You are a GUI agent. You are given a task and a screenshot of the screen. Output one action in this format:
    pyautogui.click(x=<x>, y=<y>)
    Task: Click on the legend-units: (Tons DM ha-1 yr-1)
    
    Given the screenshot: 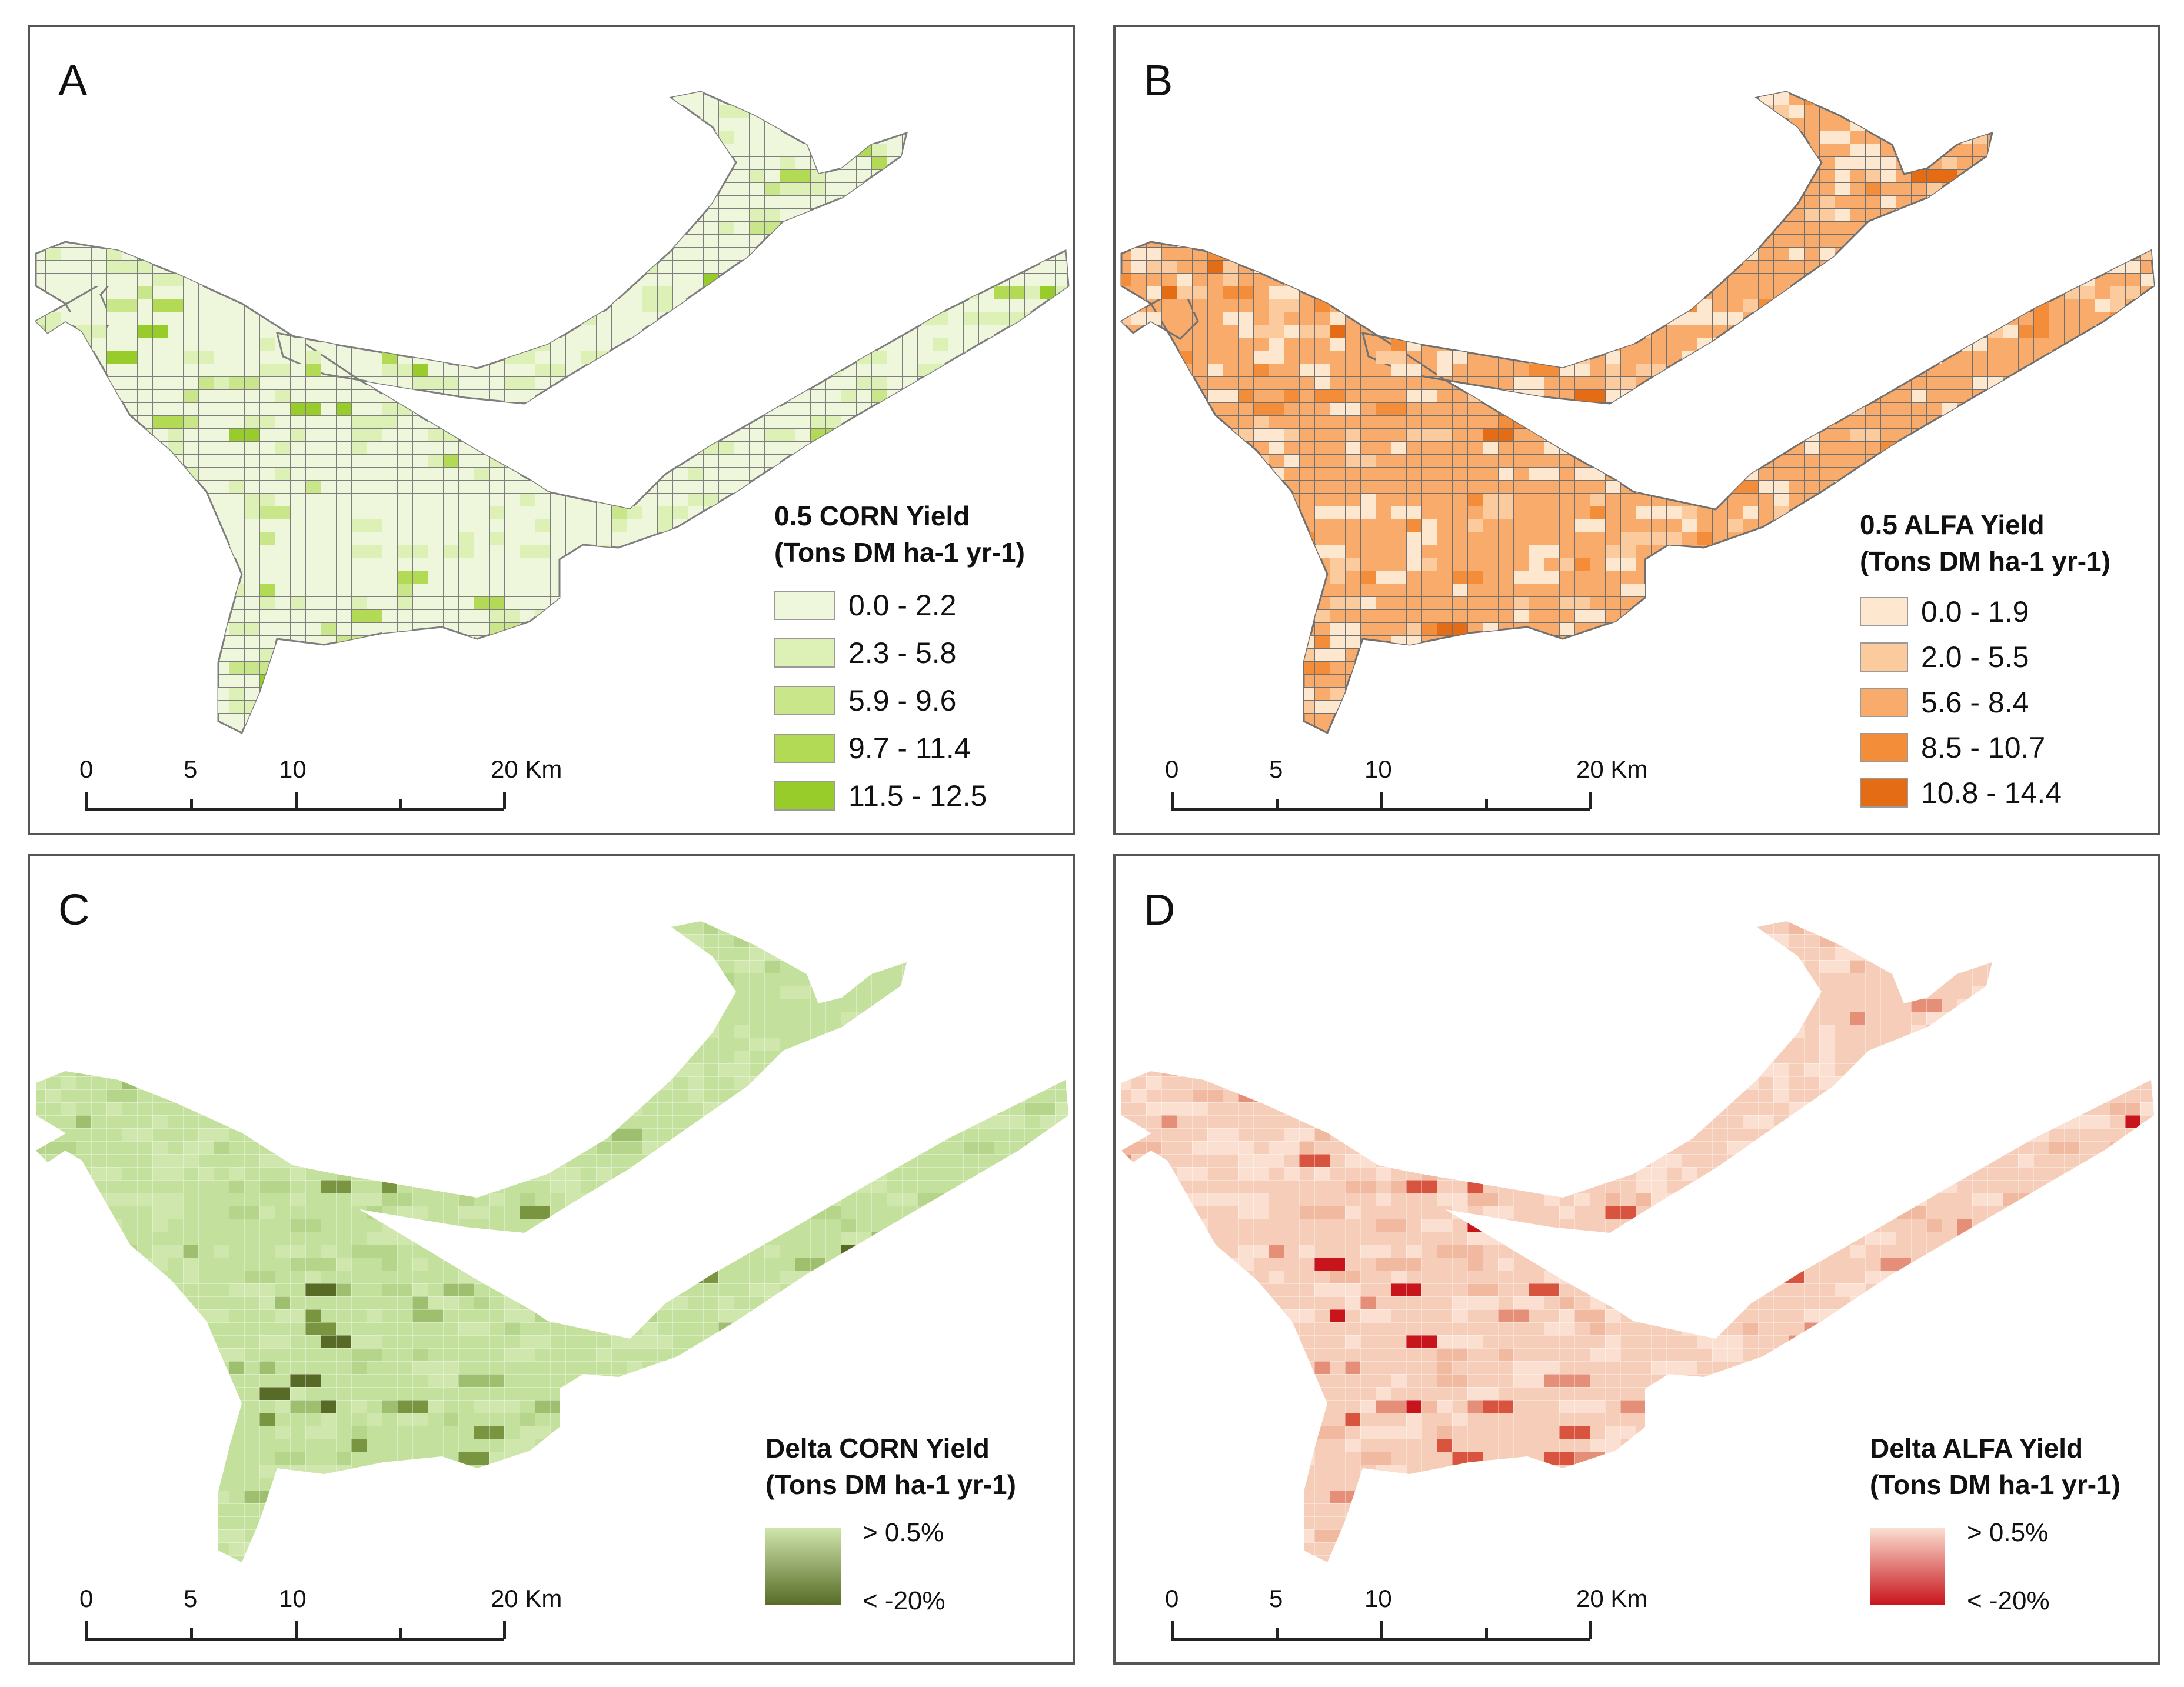 What is the action you would take?
    pyautogui.click(x=890, y=1485)
    